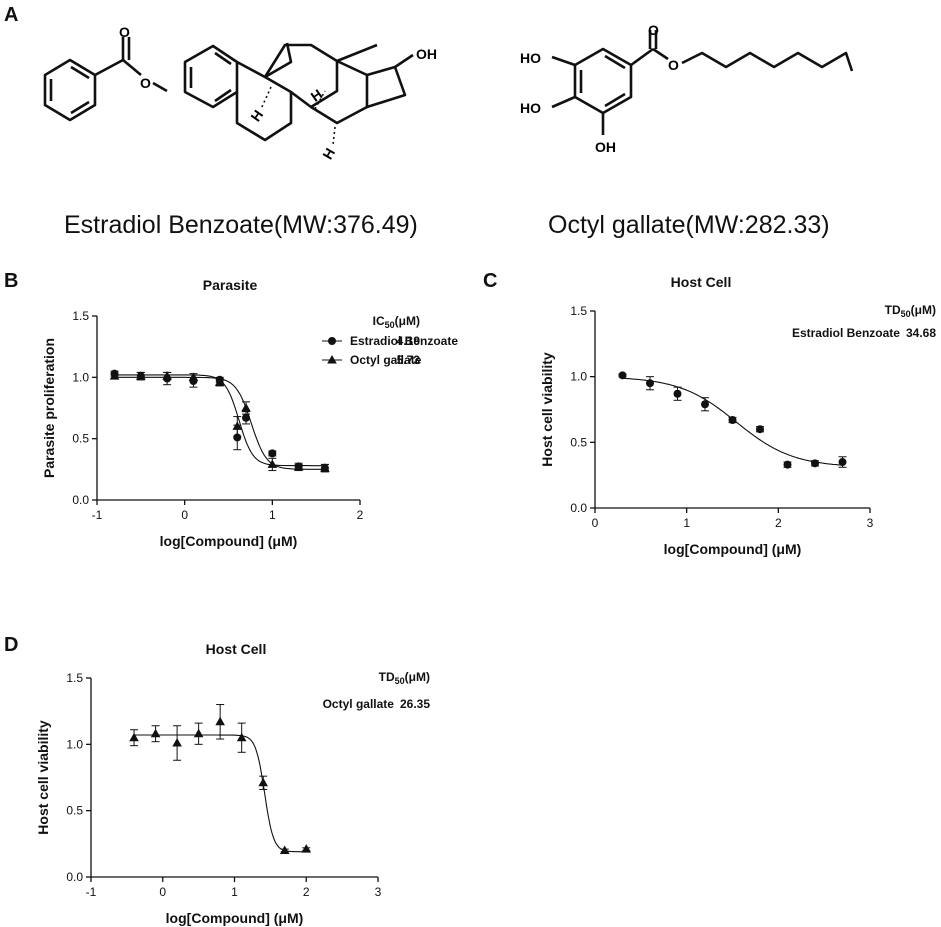 The height and width of the screenshot is (927, 941). I want to click on chart-d-y-tick-label: 1.0, so click(74, 744).